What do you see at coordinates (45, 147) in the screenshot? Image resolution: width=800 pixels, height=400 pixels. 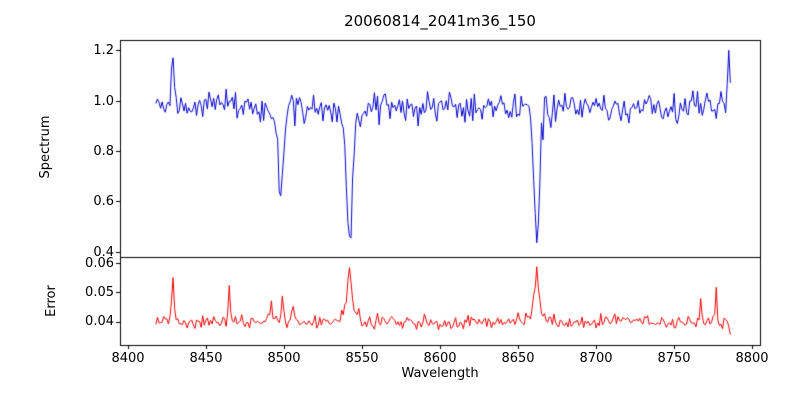 I see `y-axis-label-spectrum: Spectrum` at bounding box center [45, 147].